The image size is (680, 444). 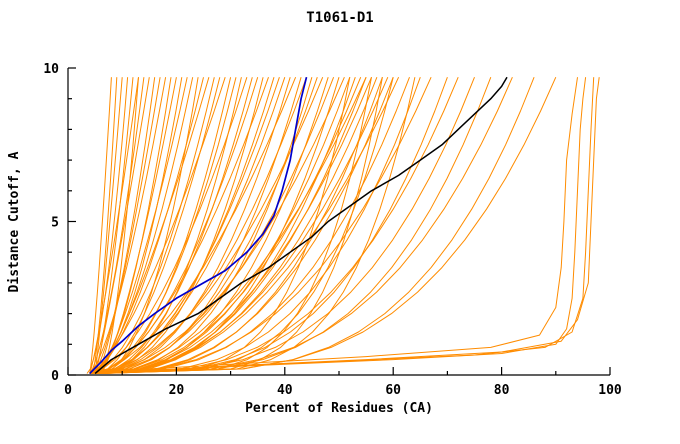 What do you see at coordinates (502, 390) in the screenshot?
I see `x-tick-label: 80` at bounding box center [502, 390].